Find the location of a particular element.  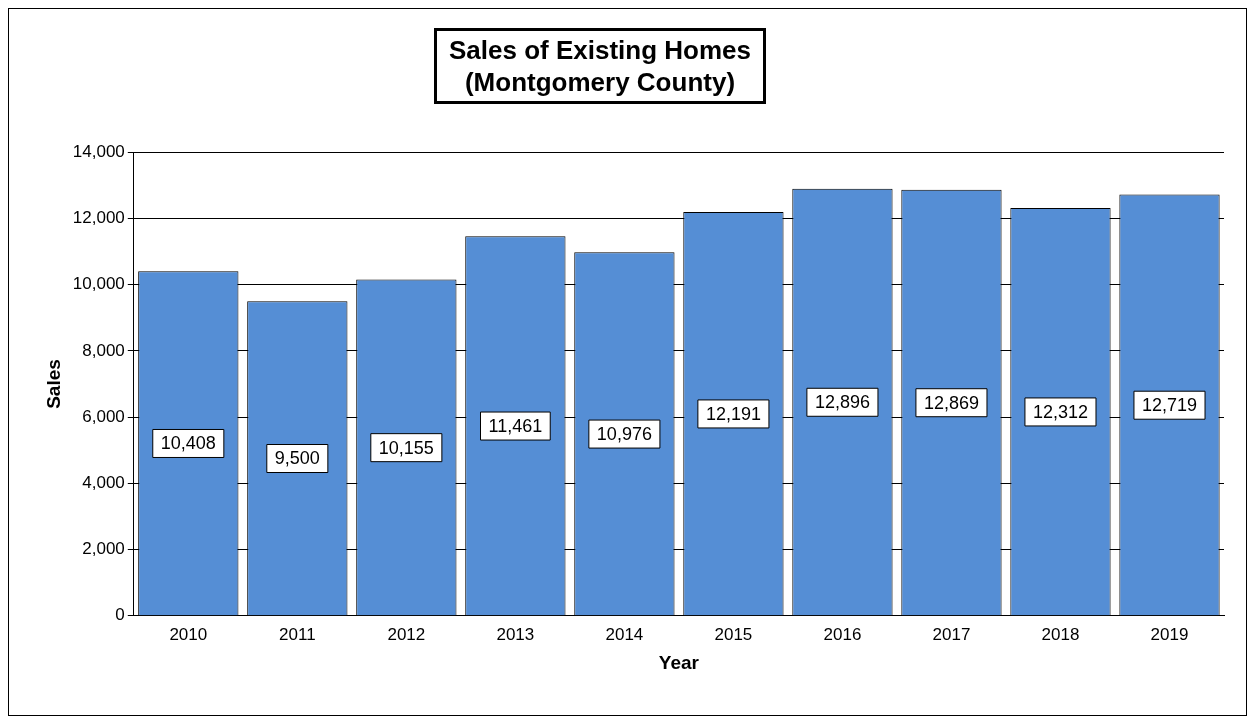

data-label: 10,155 is located at coordinates (406, 447).